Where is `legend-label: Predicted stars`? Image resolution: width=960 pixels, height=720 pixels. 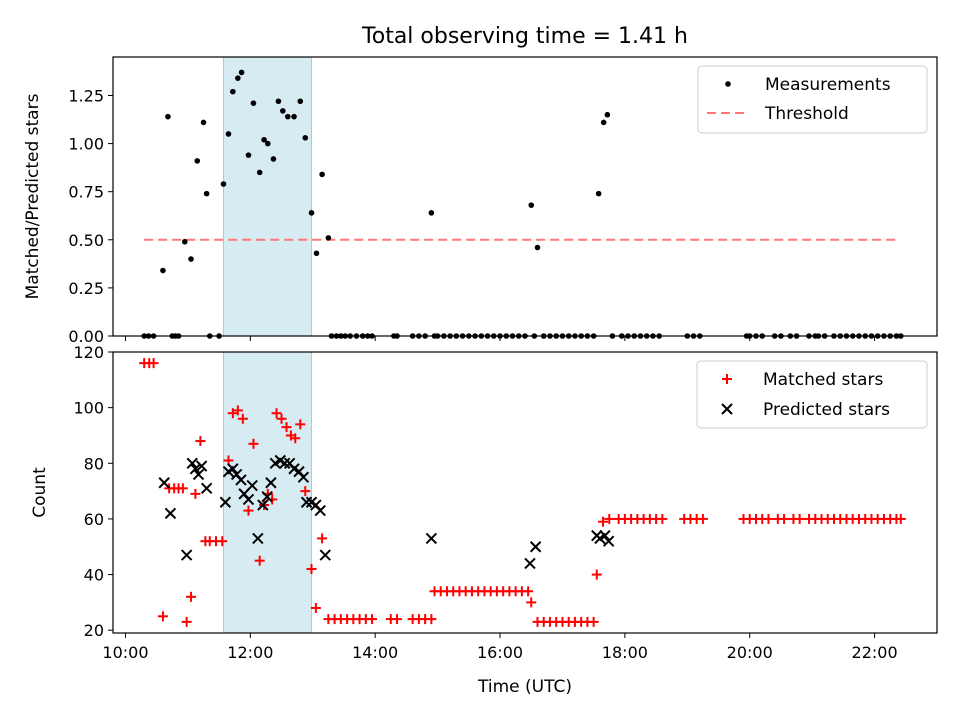
legend-label: Predicted stars is located at coordinates (826, 410).